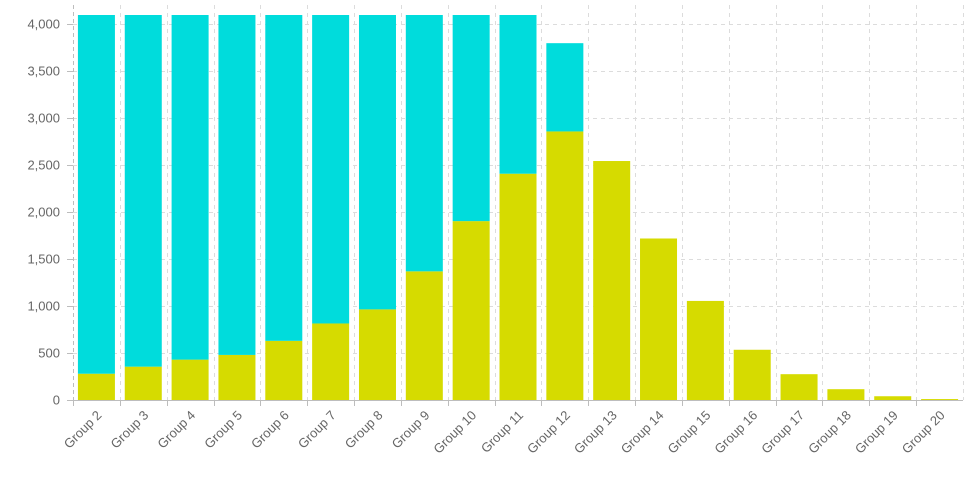 Image resolution: width=967 pixels, height=482 pixels. Describe the element at coordinates (642, 432) in the screenshot. I see `x-tick-label: Group 14` at that location.